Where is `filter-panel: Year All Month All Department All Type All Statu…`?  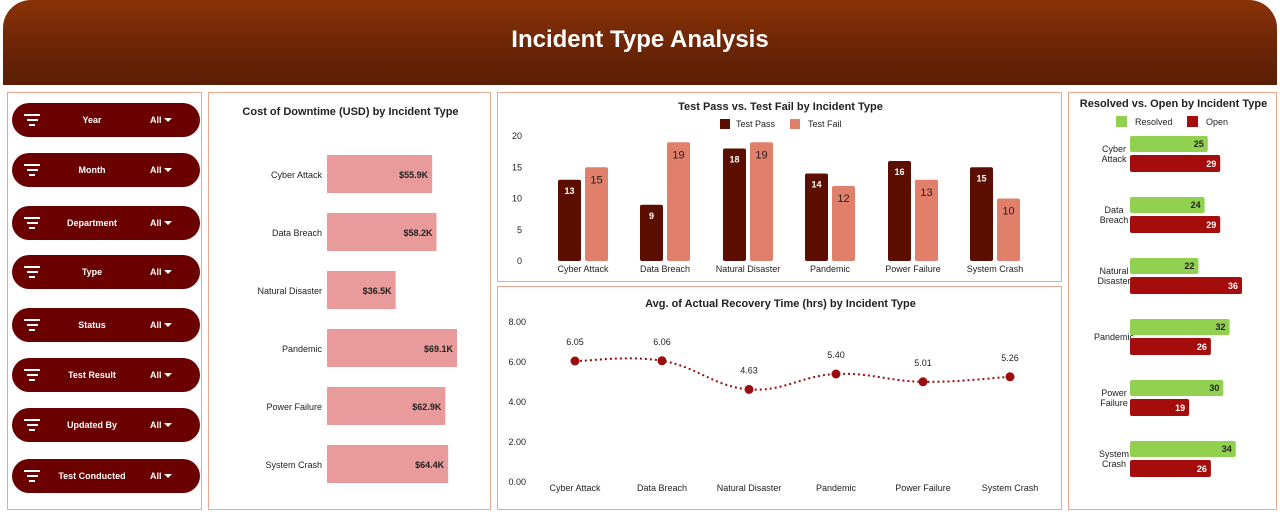 filter-panel: Year All Month All Department All Type All Statu… is located at coordinates (104, 301).